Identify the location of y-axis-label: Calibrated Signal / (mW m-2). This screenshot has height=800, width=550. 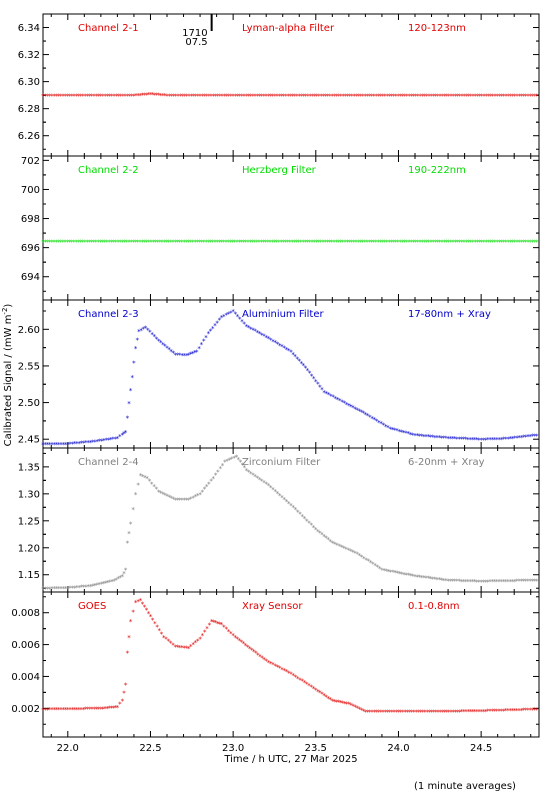
(7, 375).